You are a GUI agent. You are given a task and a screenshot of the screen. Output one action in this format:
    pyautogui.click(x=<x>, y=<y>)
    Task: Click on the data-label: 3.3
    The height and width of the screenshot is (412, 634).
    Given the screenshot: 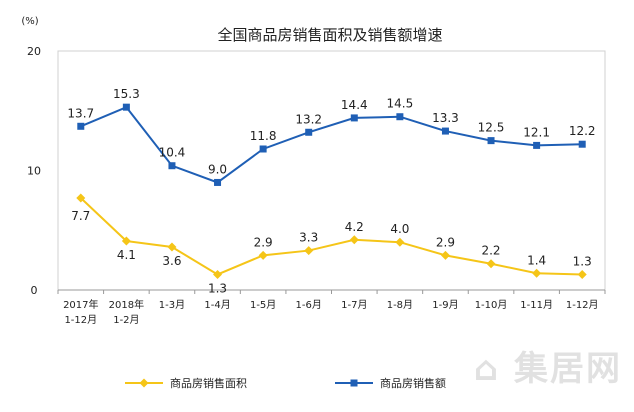 What is the action you would take?
    pyautogui.click(x=308, y=238)
    